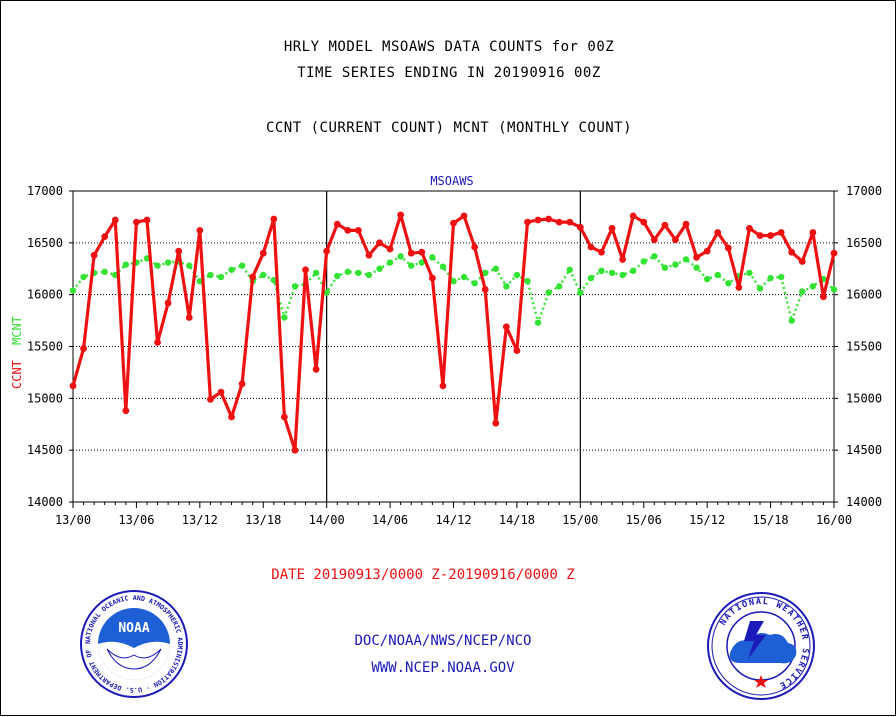 This screenshot has width=896, height=717. What do you see at coordinates (17, 330) in the screenshot?
I see `y-label-mcnt: MCNT` at bounding box center [17, 330].